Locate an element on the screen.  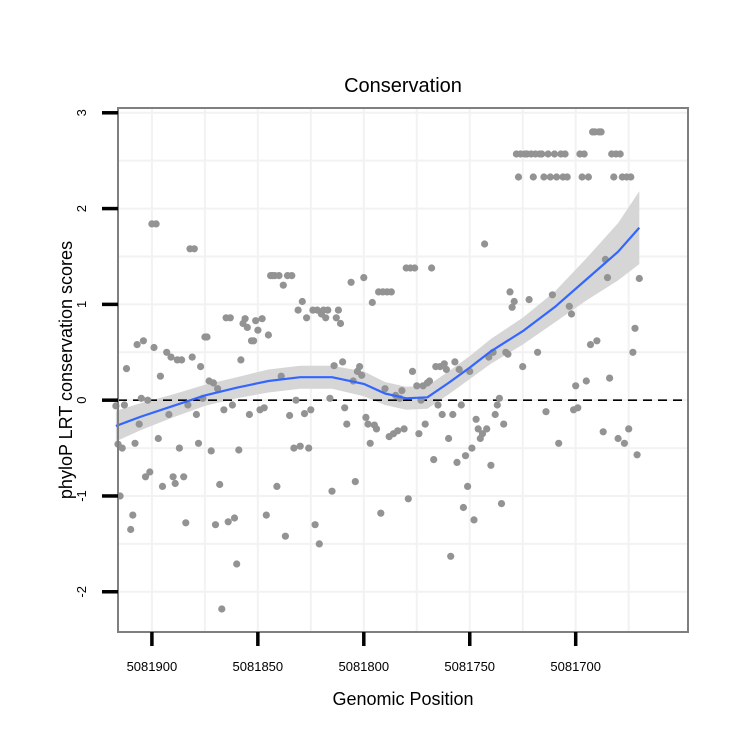
x-tick-label: 5081850 is located at coordinates (258, 666).